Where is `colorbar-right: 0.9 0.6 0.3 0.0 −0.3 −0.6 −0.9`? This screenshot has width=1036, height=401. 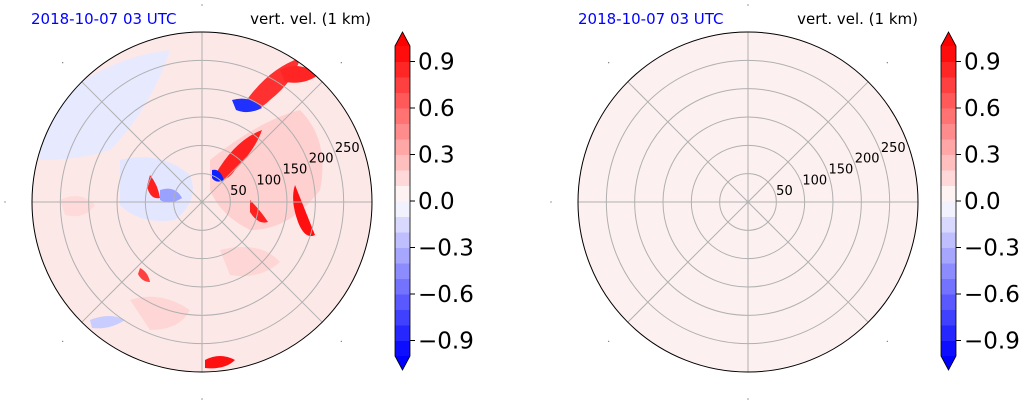 colorbar-right: 0.9 0.6 0.3 0.0 −0.3 −0.6 −0.9 is located at coordinates (980, 201).